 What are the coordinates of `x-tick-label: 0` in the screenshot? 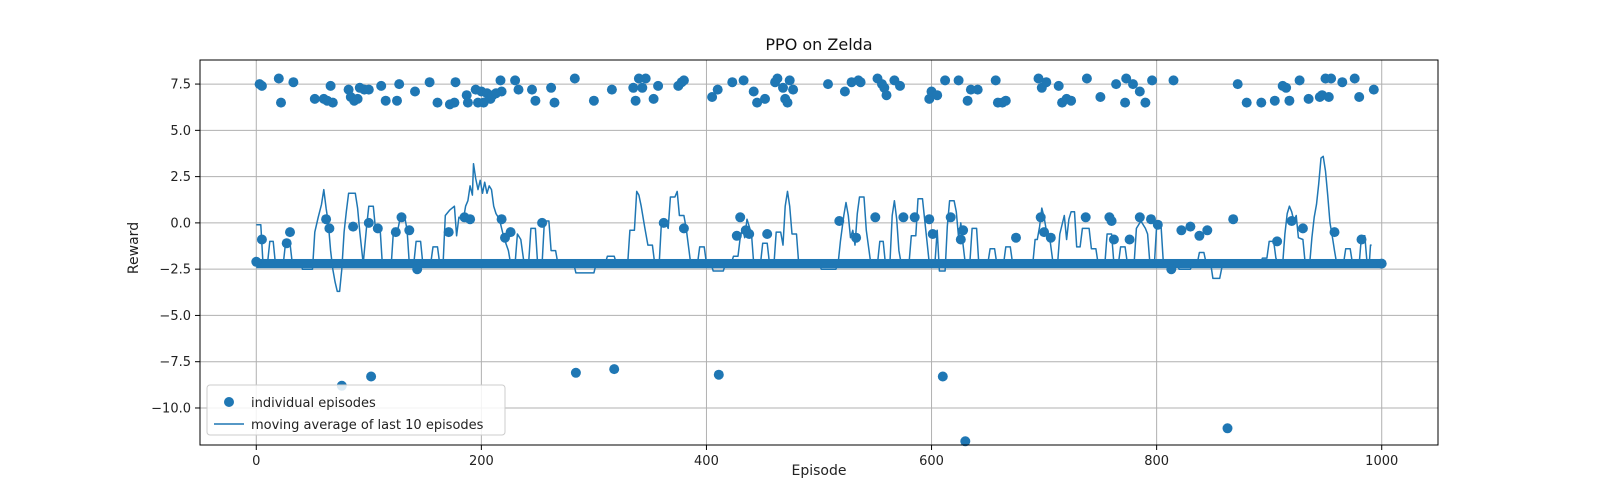 It's located at (256, 461).